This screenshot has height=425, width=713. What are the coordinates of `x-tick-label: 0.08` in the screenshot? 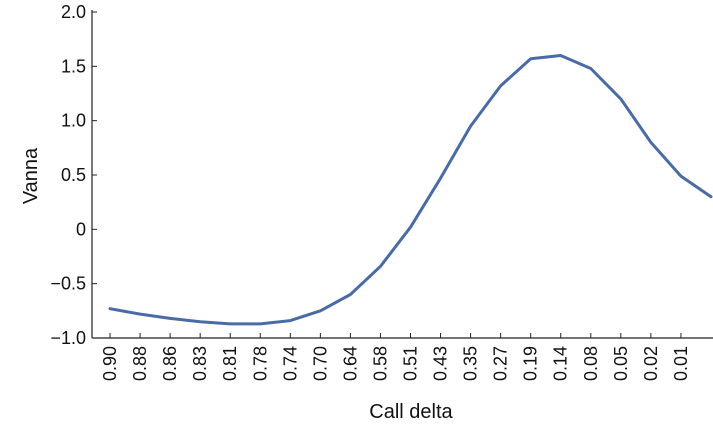 It's located at (591, 363).